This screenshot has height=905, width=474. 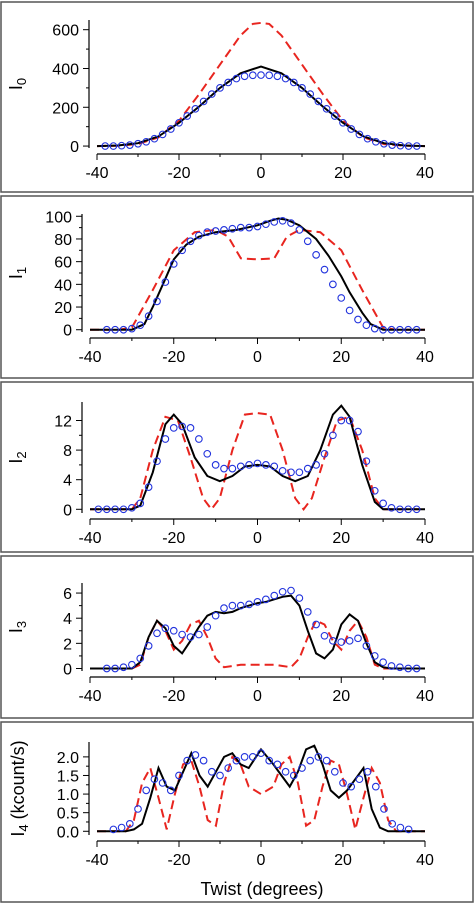 What do you see at coordinates (63, 263) in the screenshot?
I see `y-tick-label: 60` at bounding box center [63, 263].